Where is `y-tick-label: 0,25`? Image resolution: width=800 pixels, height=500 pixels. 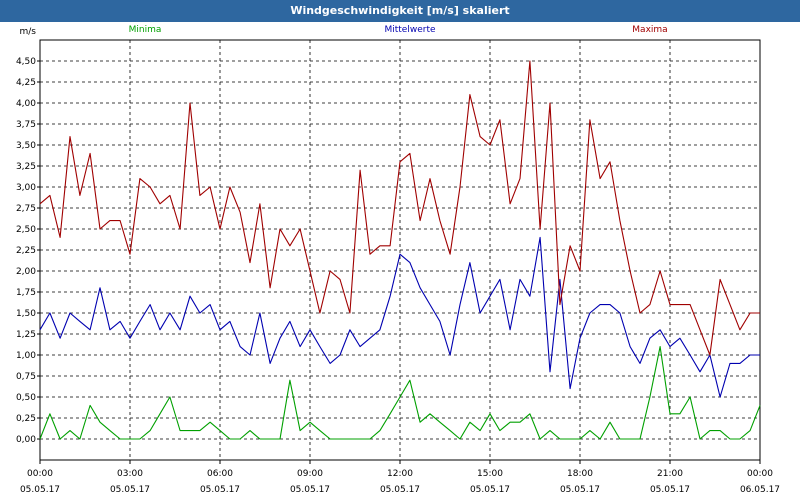
y-tick-label: 0,25 is located at coordinates (26, 419).